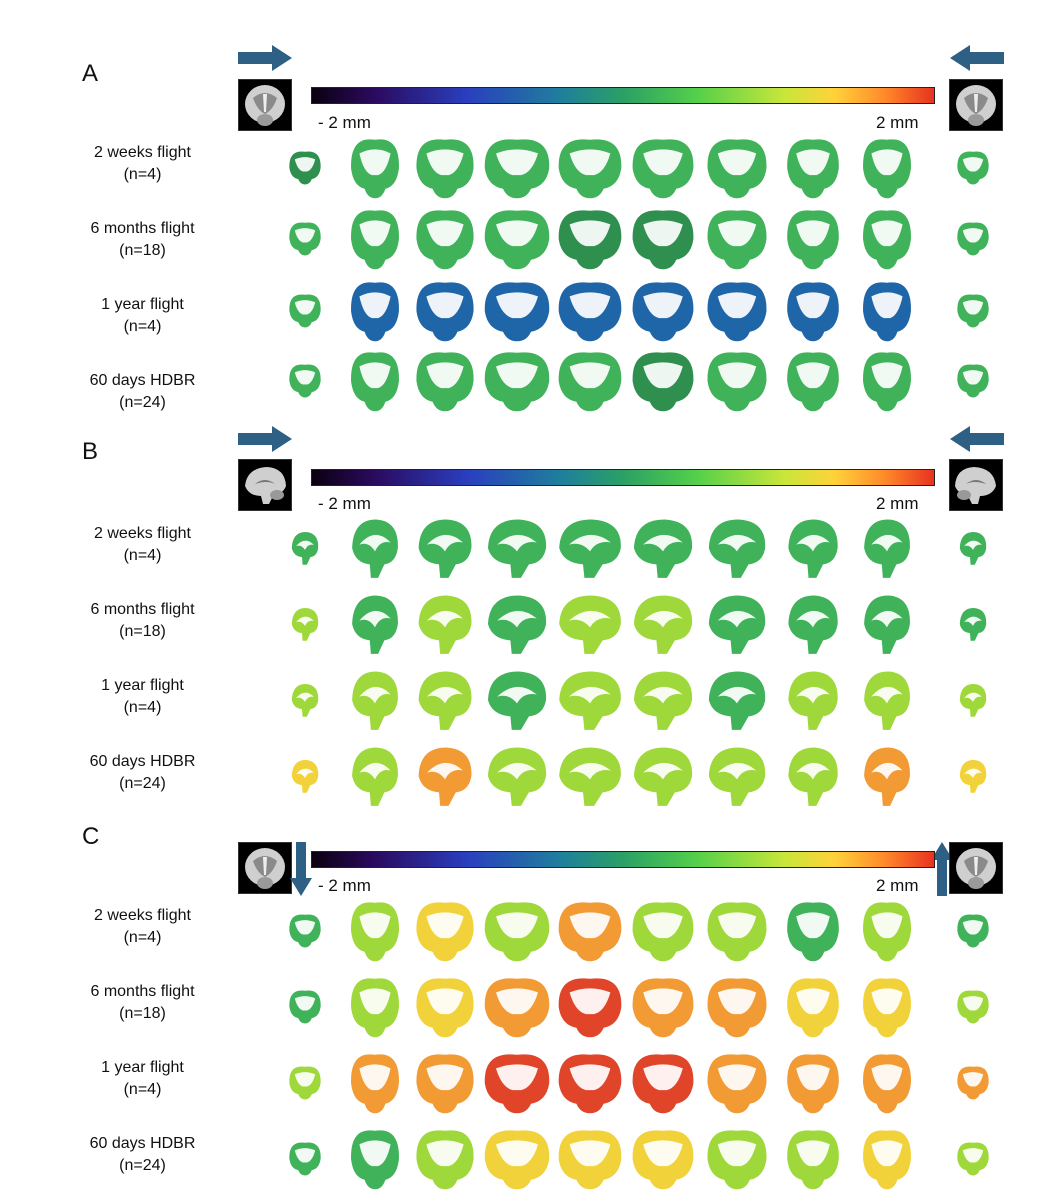  What do you see at coordinates (142, 239) in the screenshot?
I see `row-label: 6 months flight (n=18)` at bounding box center [142, 239].